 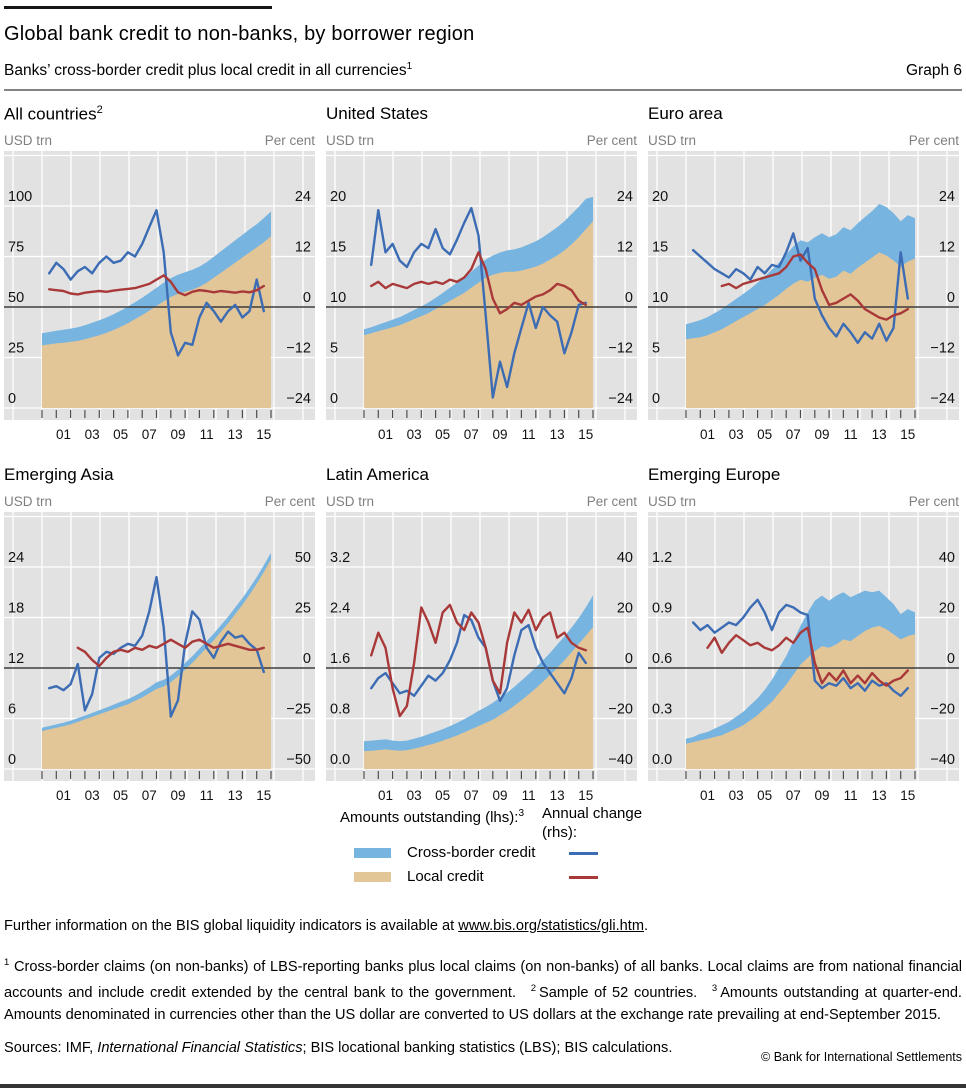 What do you see at coordinates (159, 296) in the screenshot?
I see `chart-canvas-all-countries: 100 75 50 25 0 24 12 0 −12 −24 01 03 05 07 09 11 13 15` at bounding box center [159, 296].